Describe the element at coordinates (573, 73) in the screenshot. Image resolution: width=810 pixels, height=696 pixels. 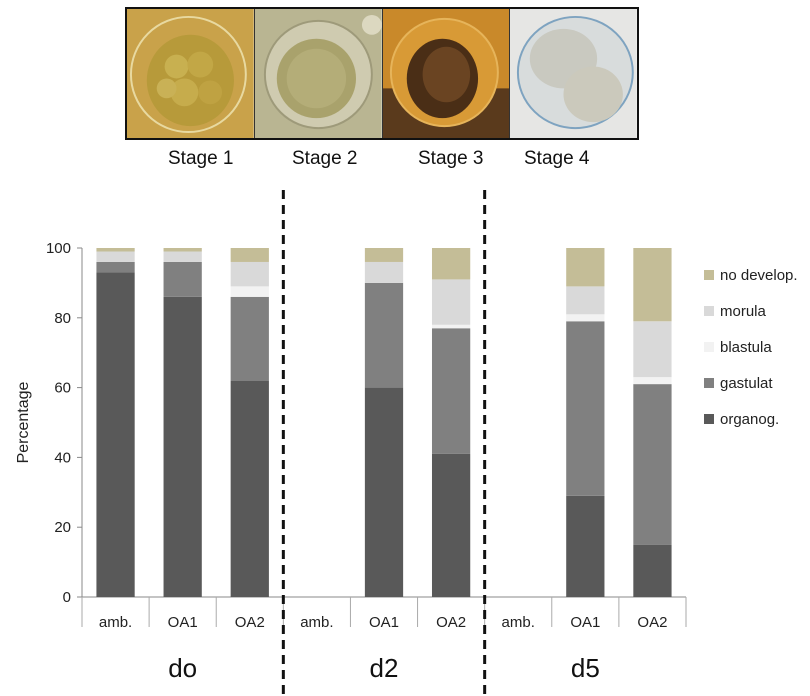
I see `stage-4-photo` at that location.